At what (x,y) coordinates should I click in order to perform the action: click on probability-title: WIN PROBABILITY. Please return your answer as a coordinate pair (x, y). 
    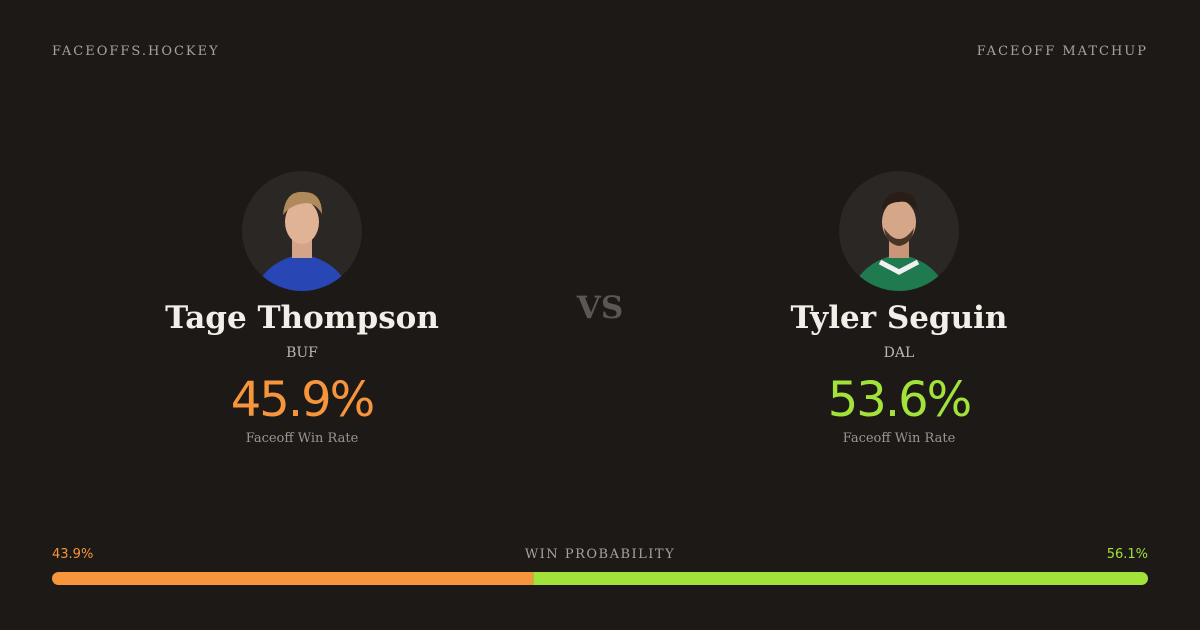
    Looking at the image, I should click on (600, 554).